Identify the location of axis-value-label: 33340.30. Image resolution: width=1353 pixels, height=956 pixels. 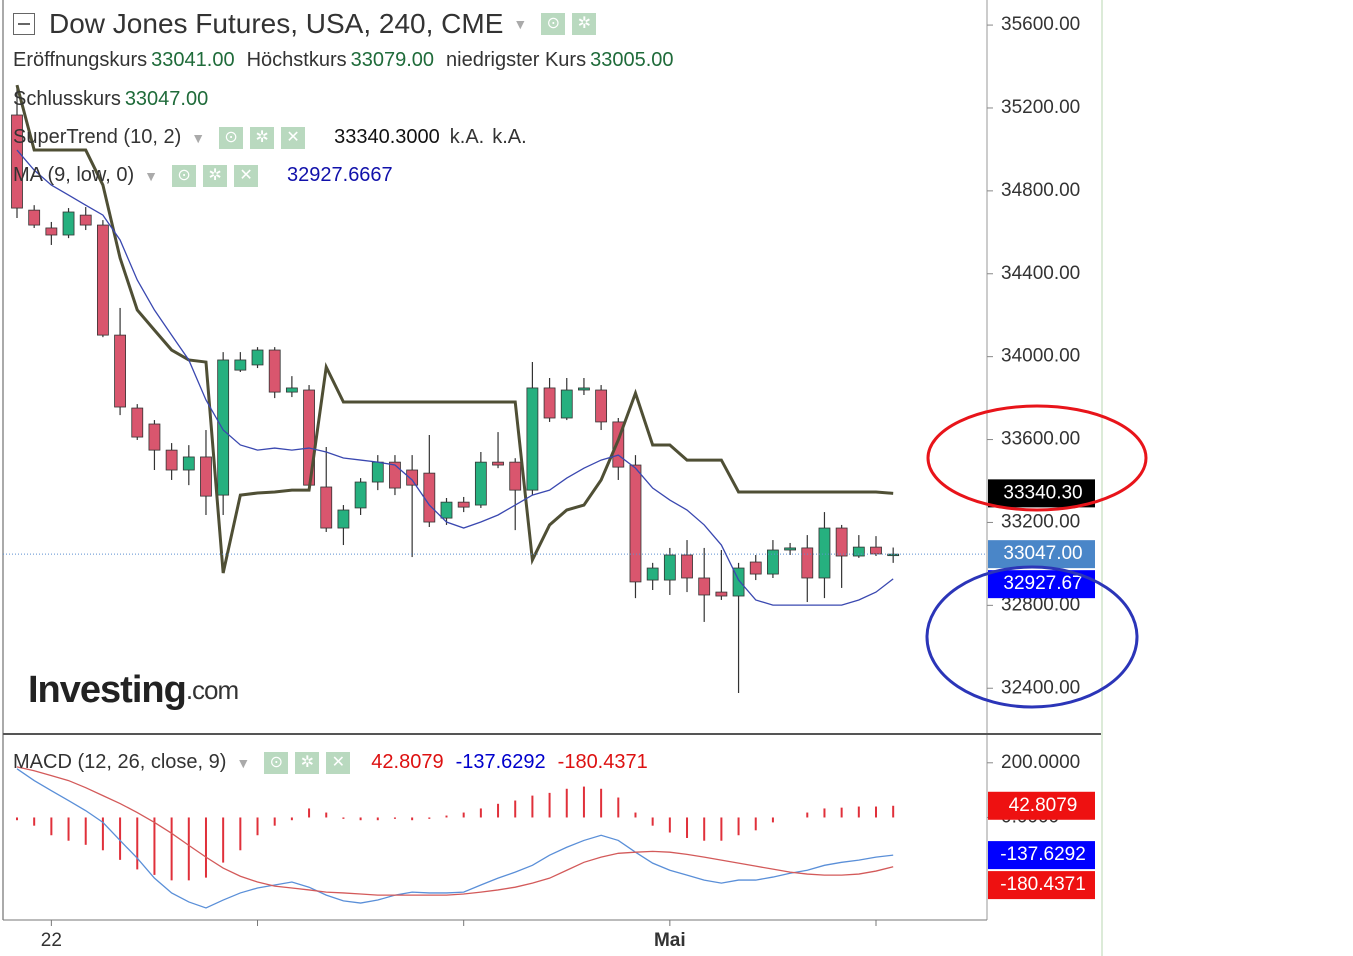
(1042, 492).